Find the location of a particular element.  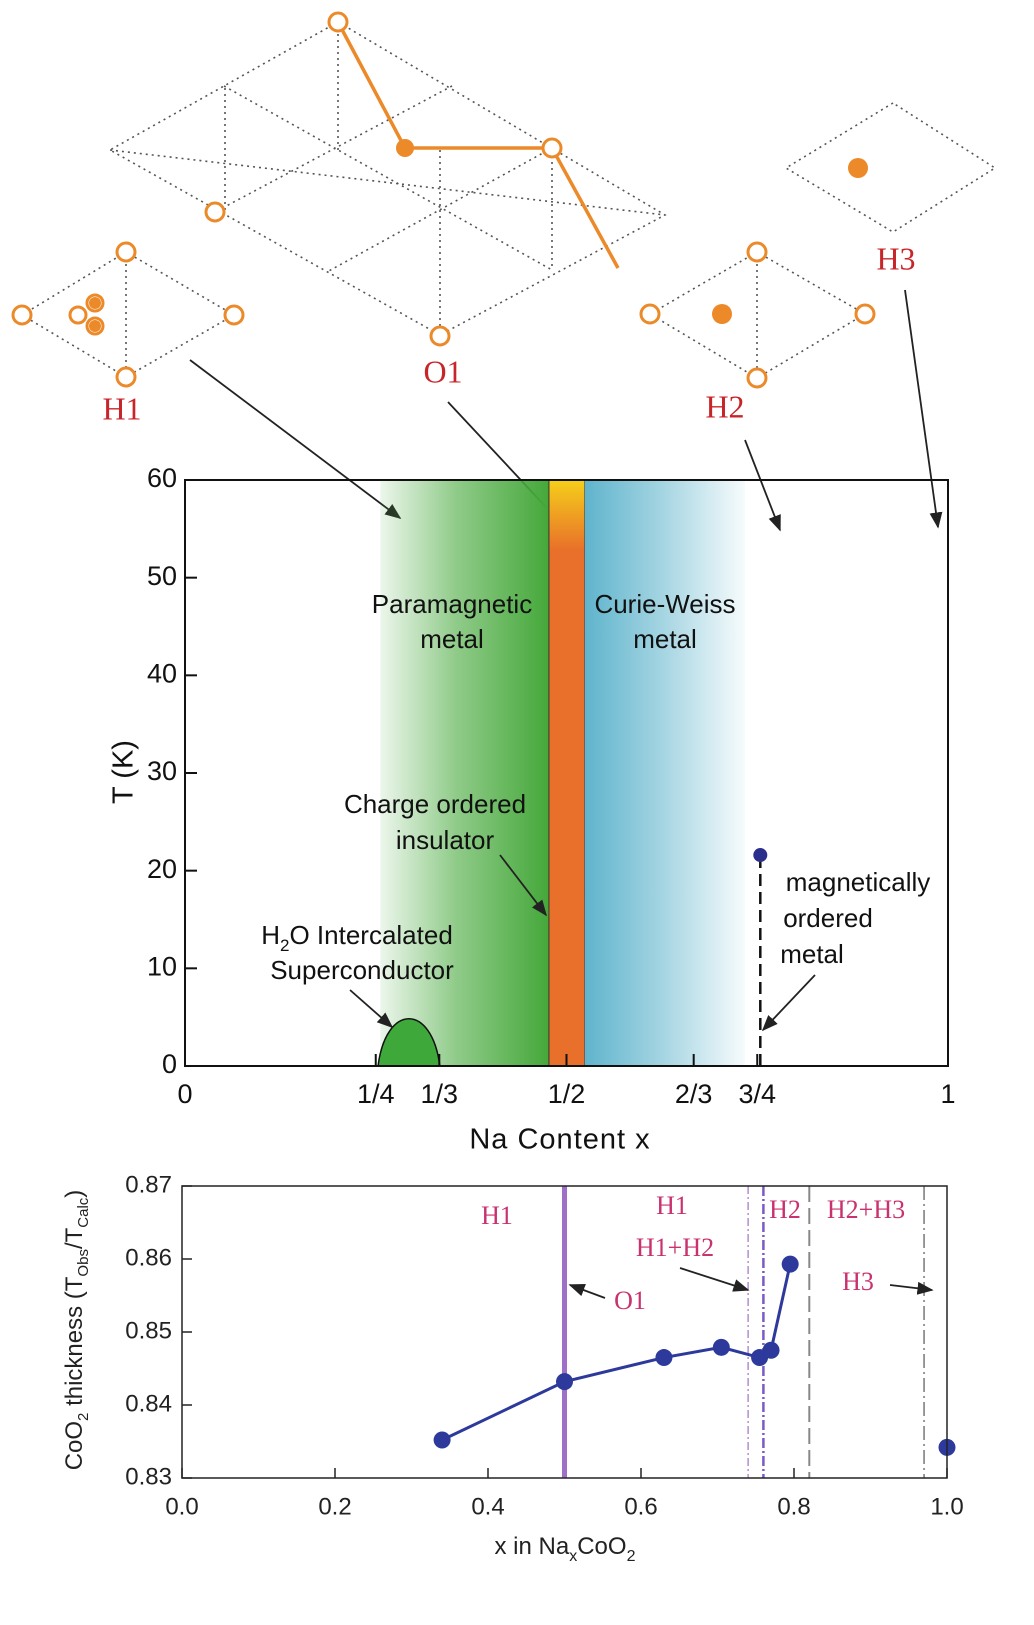

dome-label: H2O Intercalated is located at coordinates (357, 937).